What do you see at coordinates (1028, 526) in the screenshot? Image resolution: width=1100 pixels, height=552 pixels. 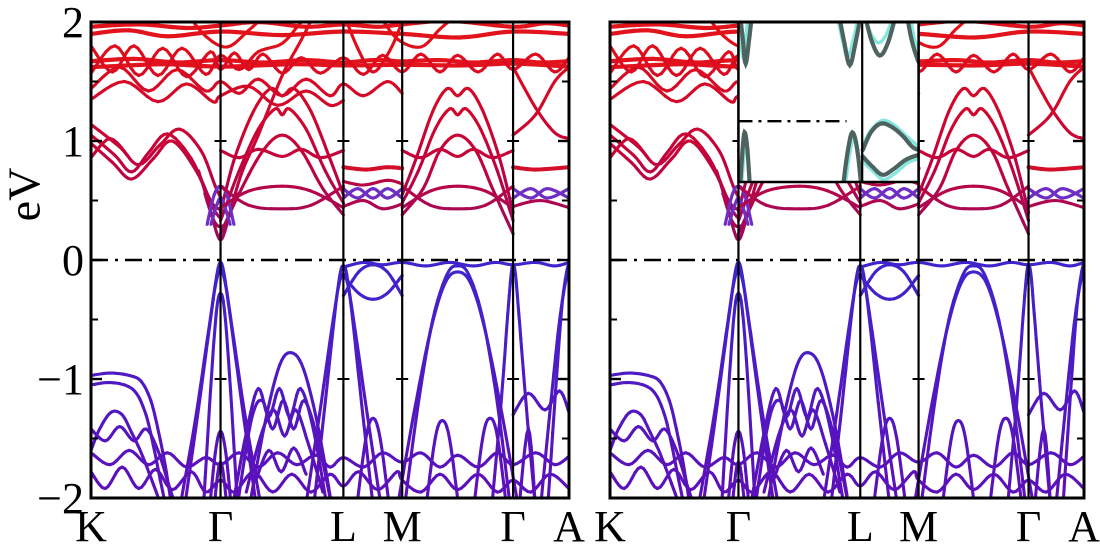 I see `kpoint-label: Γ` at bounding box center [1028, 526].